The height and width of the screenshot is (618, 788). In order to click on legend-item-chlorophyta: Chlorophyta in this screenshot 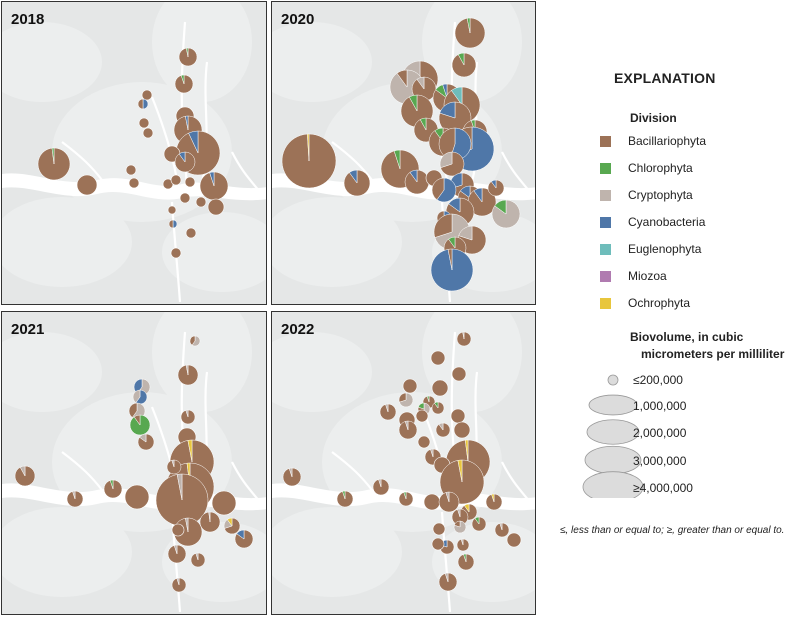, I will do `click(646, 168)`.